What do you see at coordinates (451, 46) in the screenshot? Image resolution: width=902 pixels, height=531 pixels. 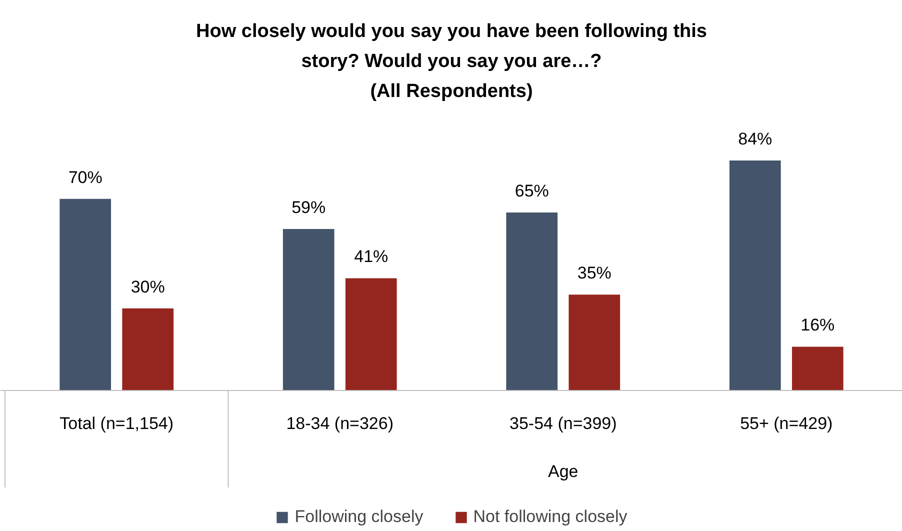 I see `chart-title: How closely would you say you have been following this story? Would you say you are…?` at bounding box center [451, 46].